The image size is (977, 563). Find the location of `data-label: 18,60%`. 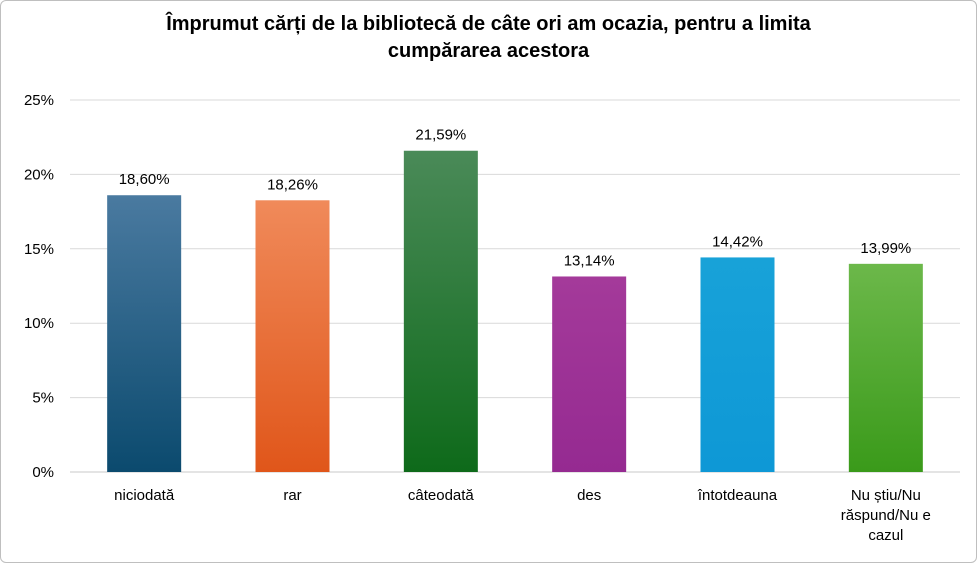

data-label: 18,60% is located at coordinates (144, 179).